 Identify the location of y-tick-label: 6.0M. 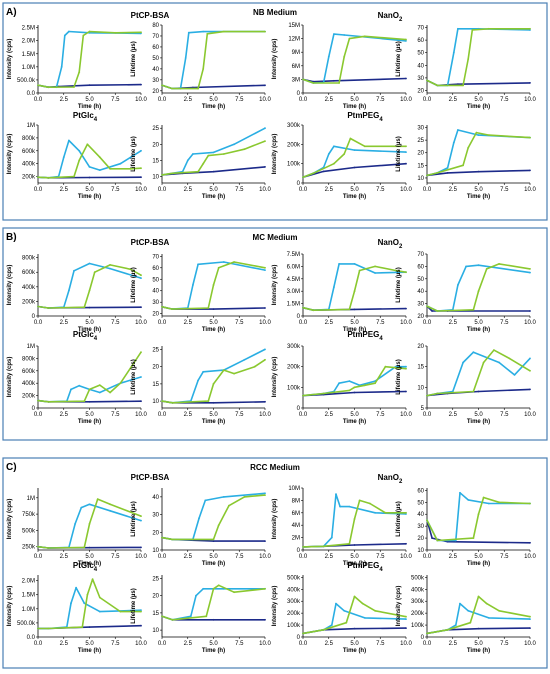
(293, 267).